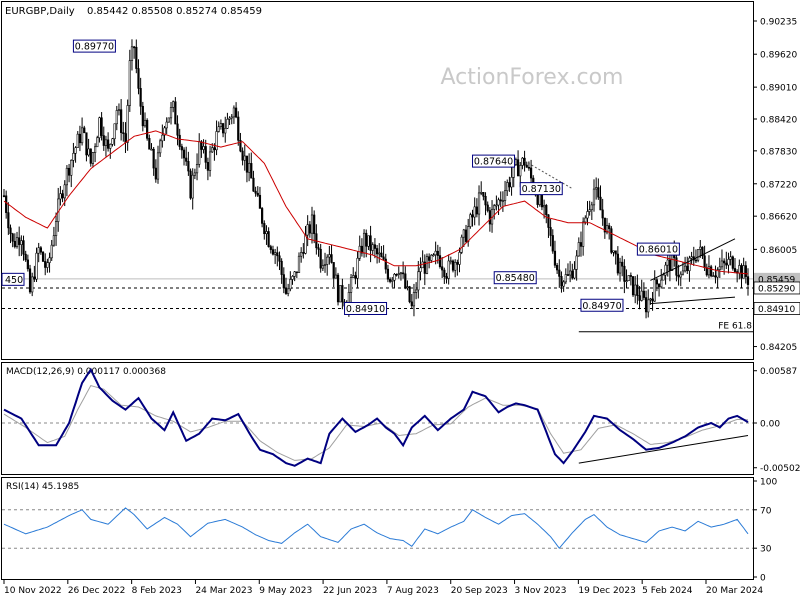 The height and width of the screenshot is (600, 800). Describe the element at coordinates (541, 189) in the screenshot. I see `price-annotation-label: 0.87130` at that location.